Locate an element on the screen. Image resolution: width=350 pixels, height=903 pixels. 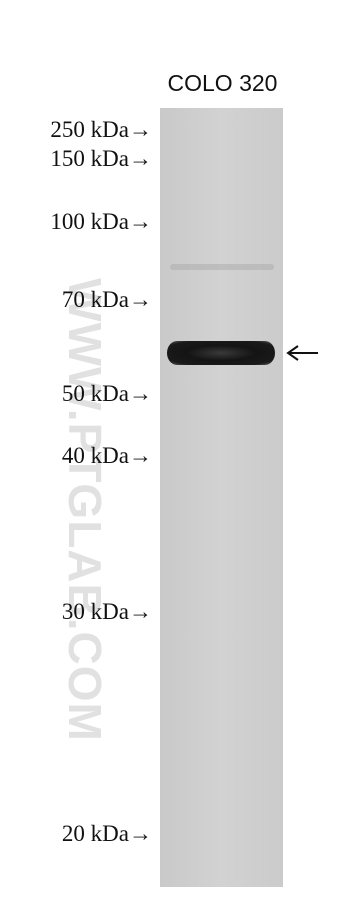
faint-band is located at coordinates (222, 267).